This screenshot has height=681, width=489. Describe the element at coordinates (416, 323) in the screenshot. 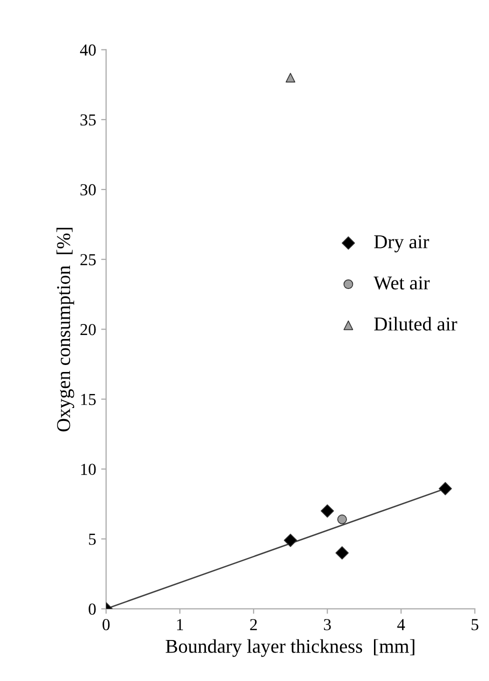

I see `legend-label: Diluted air` at that location.